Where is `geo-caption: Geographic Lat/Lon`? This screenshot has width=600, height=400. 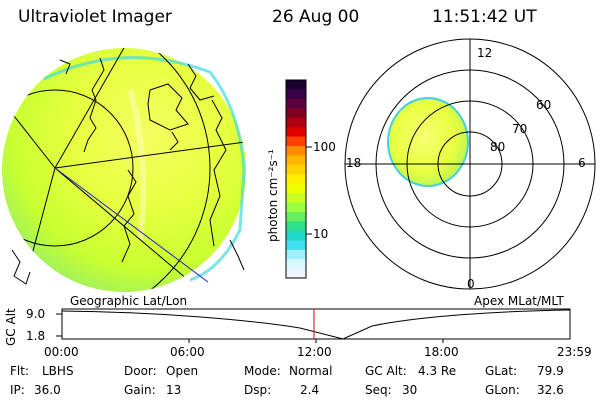 geo-caption: Geographic Lat/Lon is located at coordinates (129, 301).